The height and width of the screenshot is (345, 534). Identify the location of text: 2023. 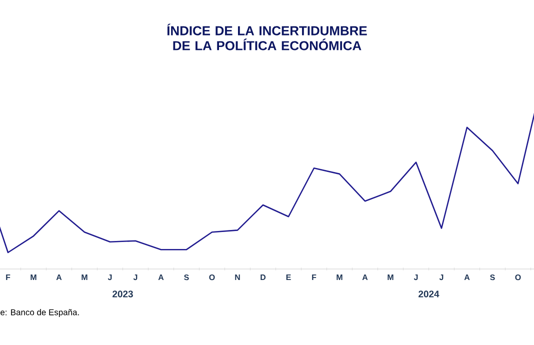
(122, 294).